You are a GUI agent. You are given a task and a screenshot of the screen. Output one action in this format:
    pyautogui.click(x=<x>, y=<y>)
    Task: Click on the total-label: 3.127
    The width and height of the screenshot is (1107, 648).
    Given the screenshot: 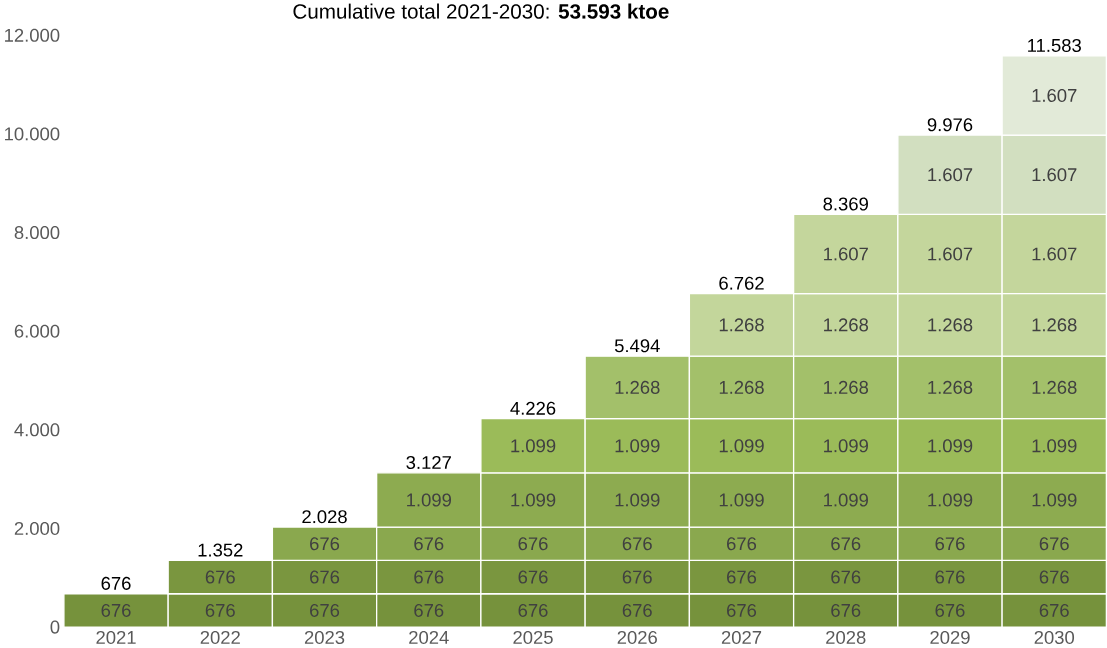 What is the action you would take?
    pyautogui.click(x=428, y=463)
    